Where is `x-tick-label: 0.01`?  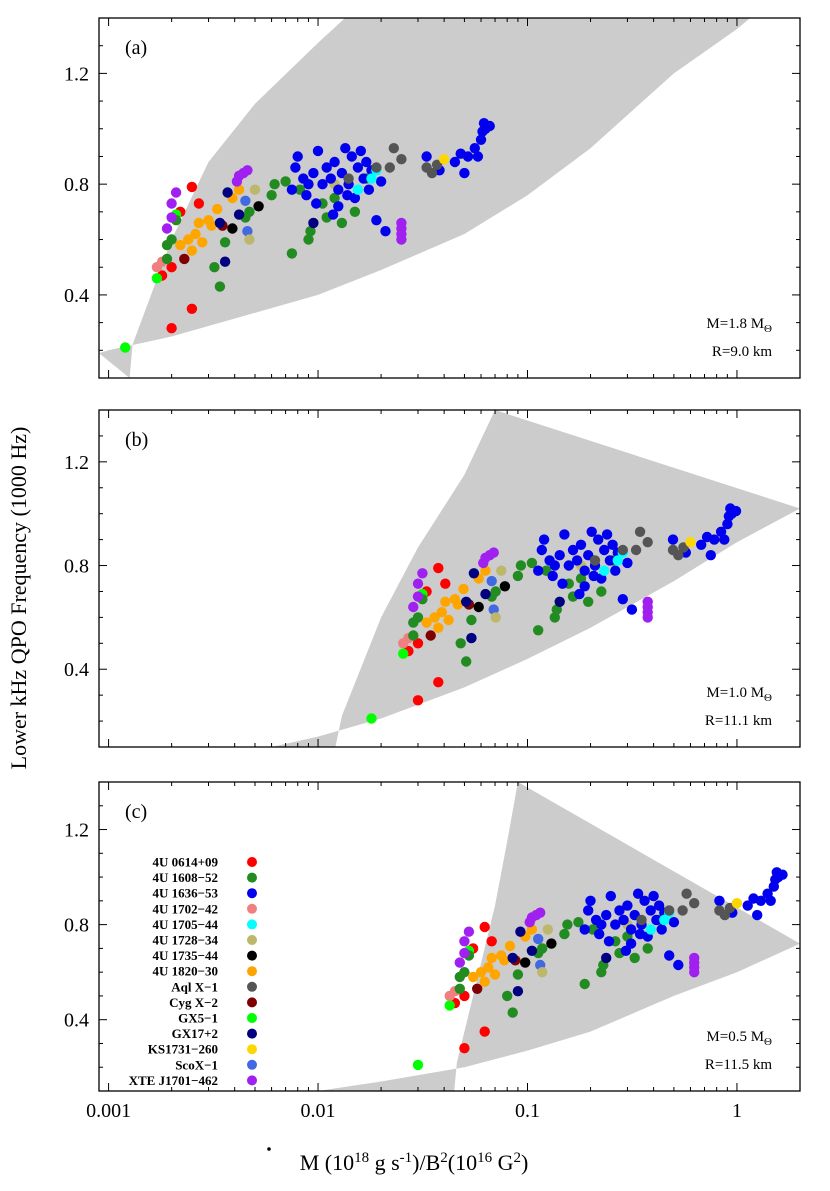 x-tick-label: 0.01 is located at coordinates (318, 1111).